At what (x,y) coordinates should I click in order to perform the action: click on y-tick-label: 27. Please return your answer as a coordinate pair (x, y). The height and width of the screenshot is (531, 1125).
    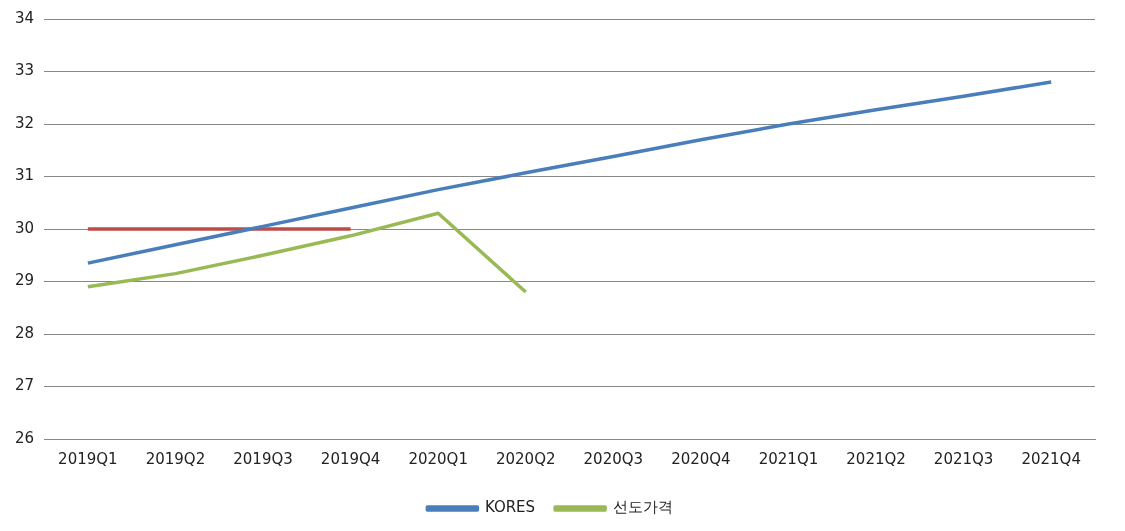
    Looking at the image, I should click on (24, 385).